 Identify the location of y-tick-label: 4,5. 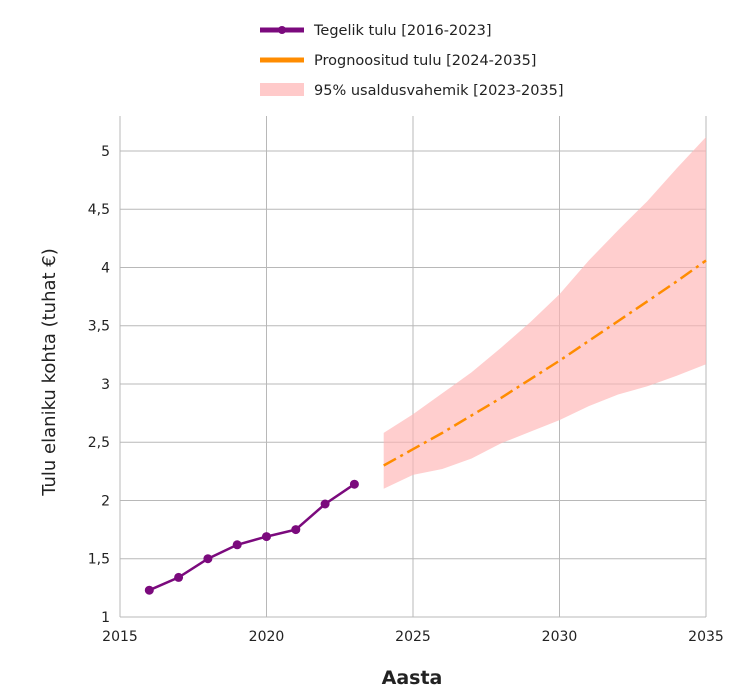
(99, 210).